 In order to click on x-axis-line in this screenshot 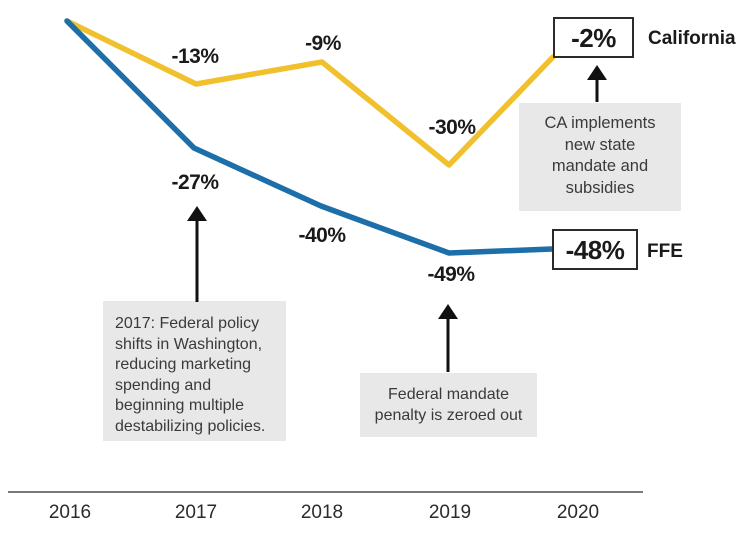, I will do `click(325, 492)`.